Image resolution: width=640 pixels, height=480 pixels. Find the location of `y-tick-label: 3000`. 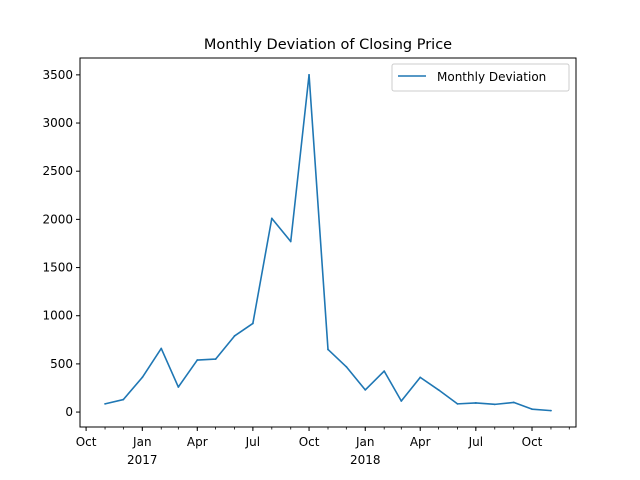

y-tick-label: 3000 is located at coordinates (57, 123).